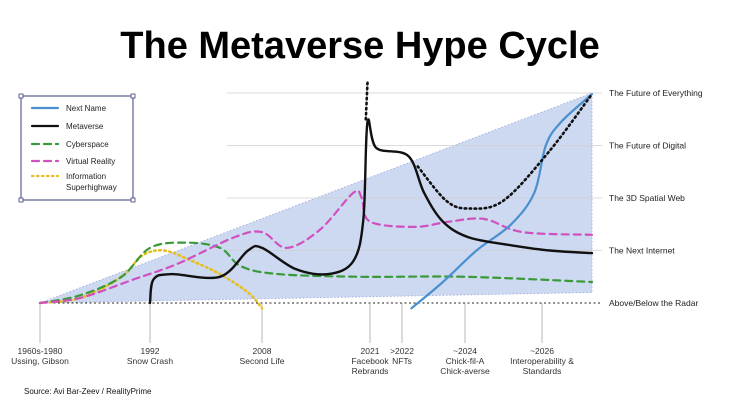 The height and width of the screenshot is (412, 740). What do you see at coordinates (150, 361) in the screenshot?
I see `x-tick-label: Snow Crash` at bounding box center [150, 361].